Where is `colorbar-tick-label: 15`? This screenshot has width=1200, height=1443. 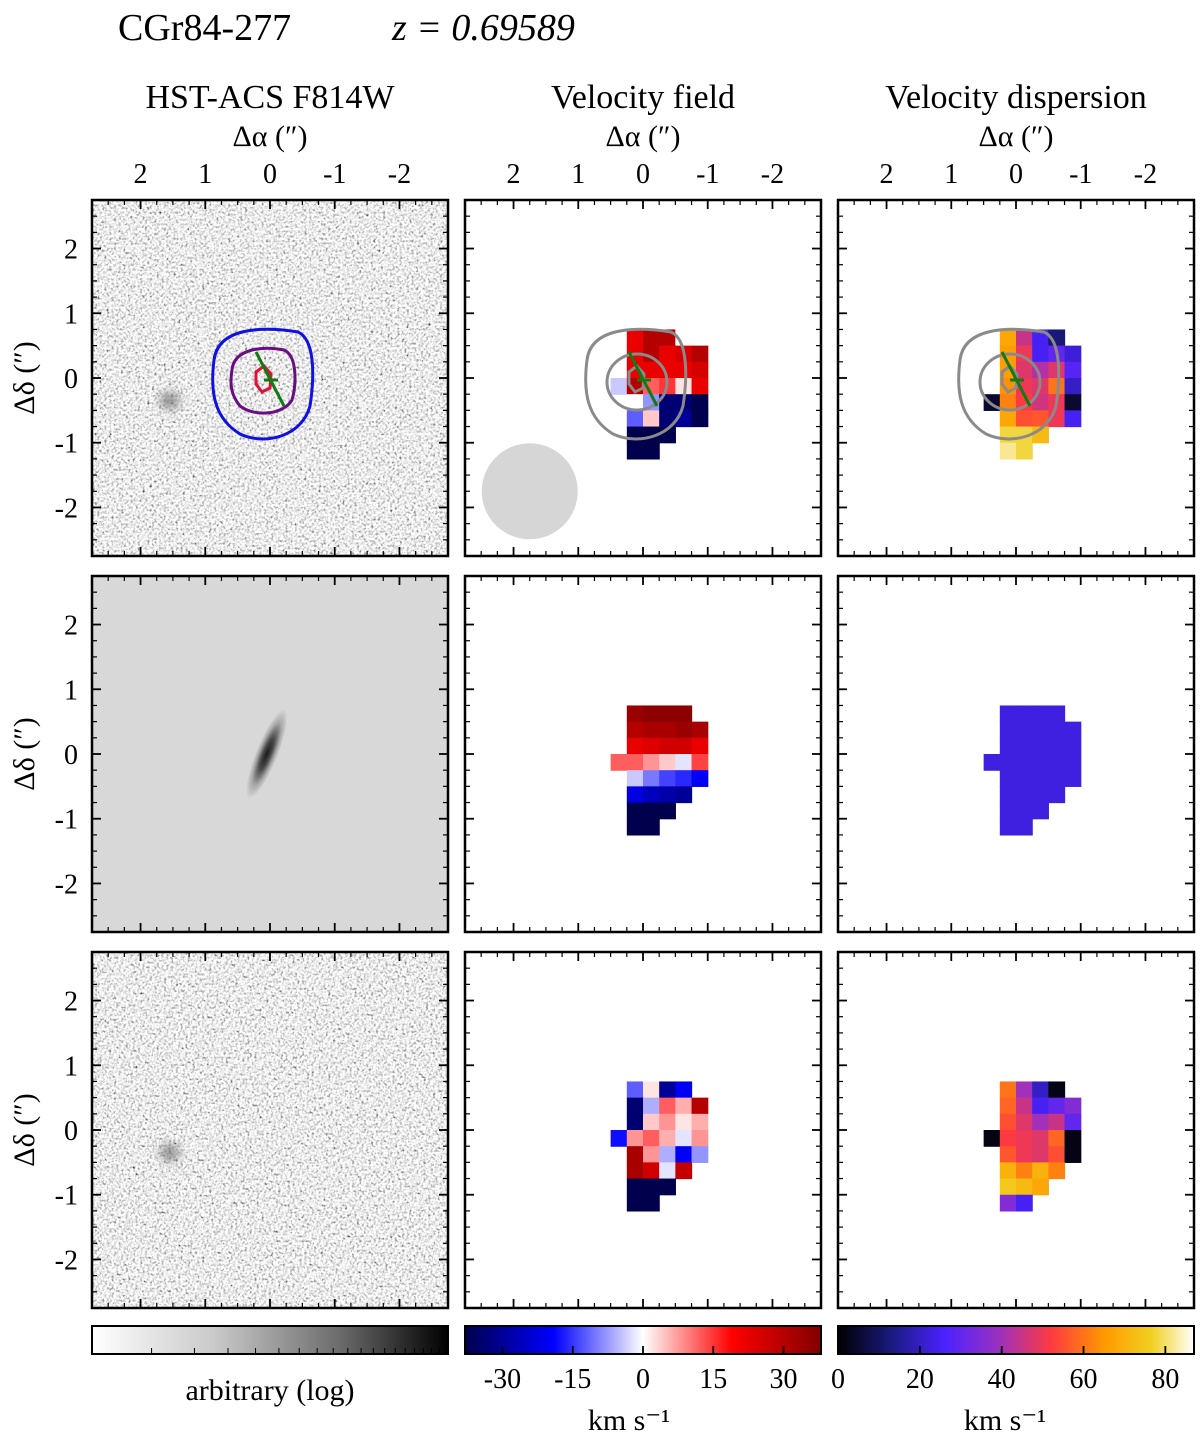 colorbar-tick-label: 15 is located at coordinates (713, 1379).